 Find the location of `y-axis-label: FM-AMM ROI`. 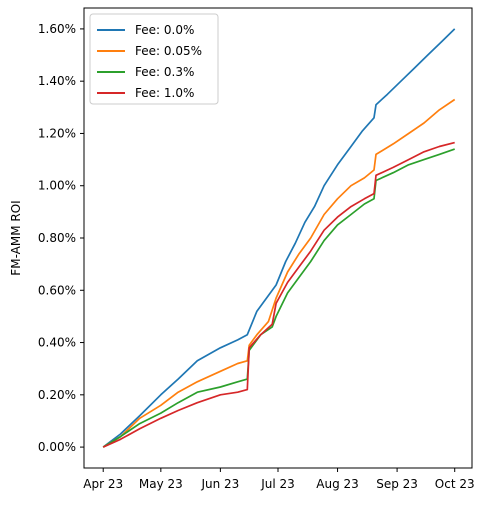

y-axis-label: FM-AMM ROI is located at coordinates (16, 237).